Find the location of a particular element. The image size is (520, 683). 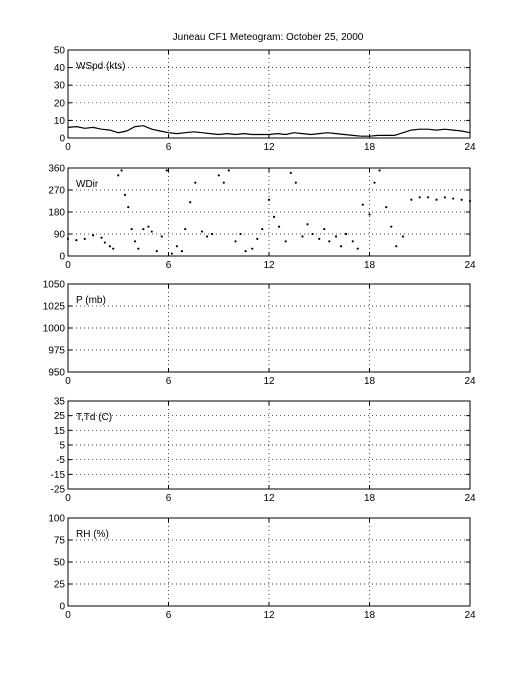

y-tick-label: 15 is located at coordinates (60, 431).